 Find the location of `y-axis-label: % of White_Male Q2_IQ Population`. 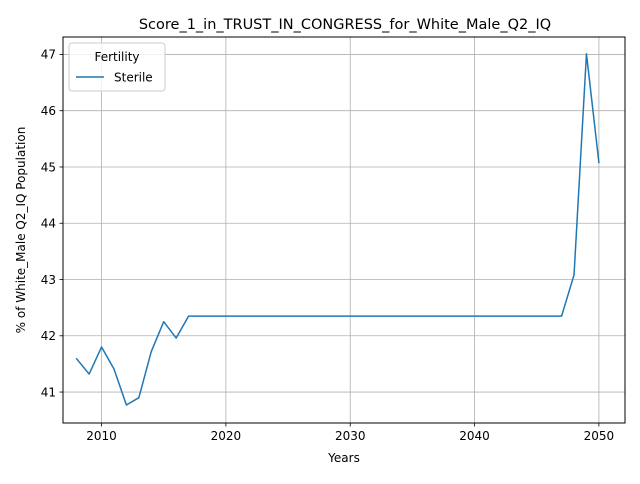

y-axis-label: % of White_Male Q2_IQ Population is located at coordinates (21, 230).